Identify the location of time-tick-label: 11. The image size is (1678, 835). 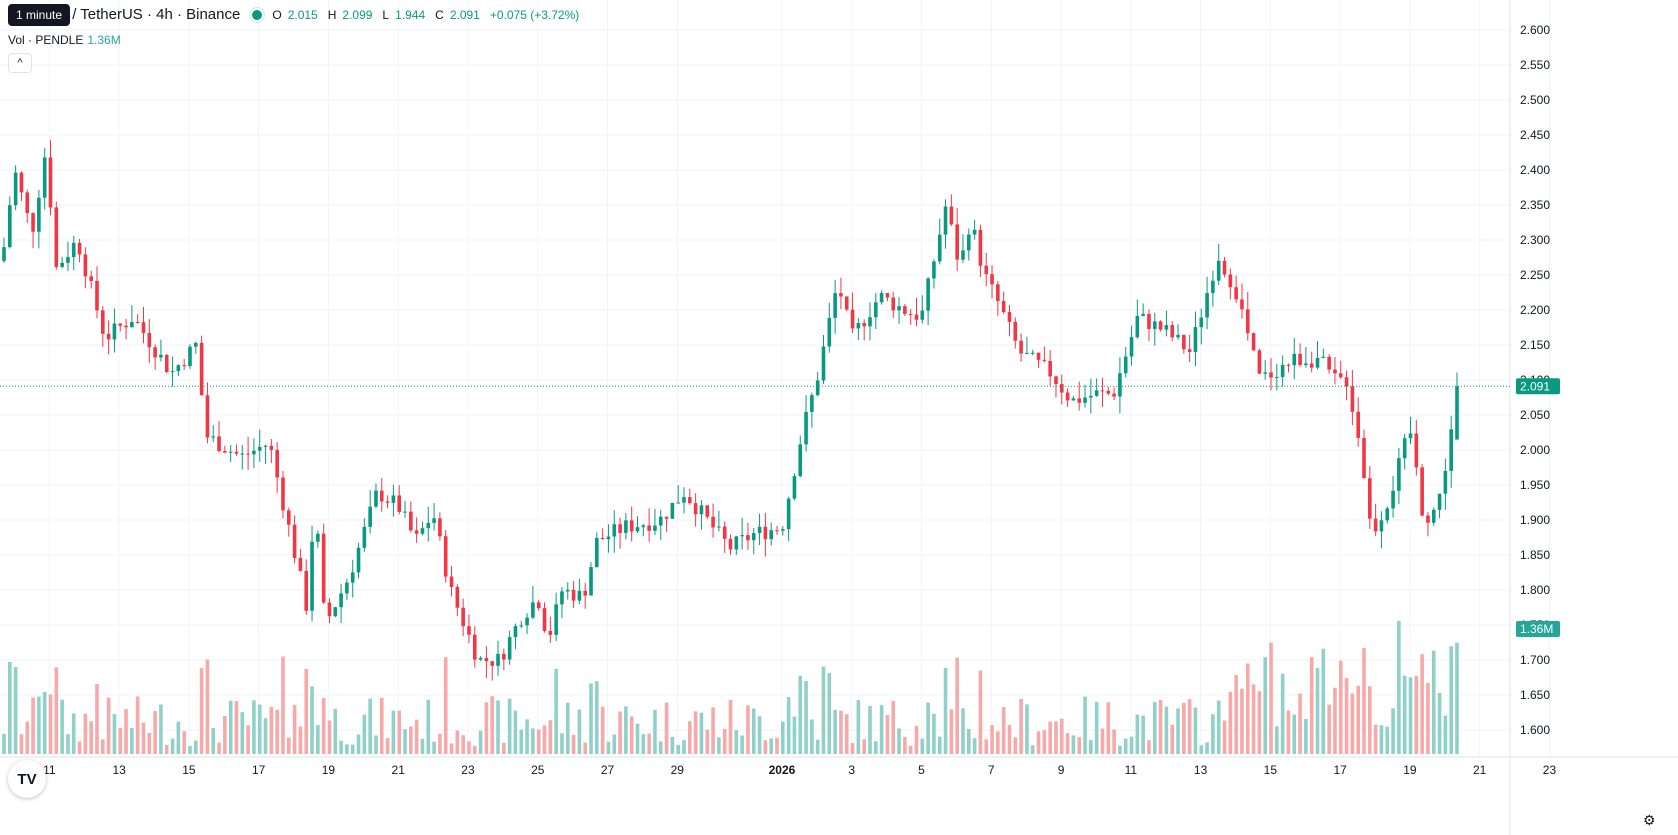
(49, 770).